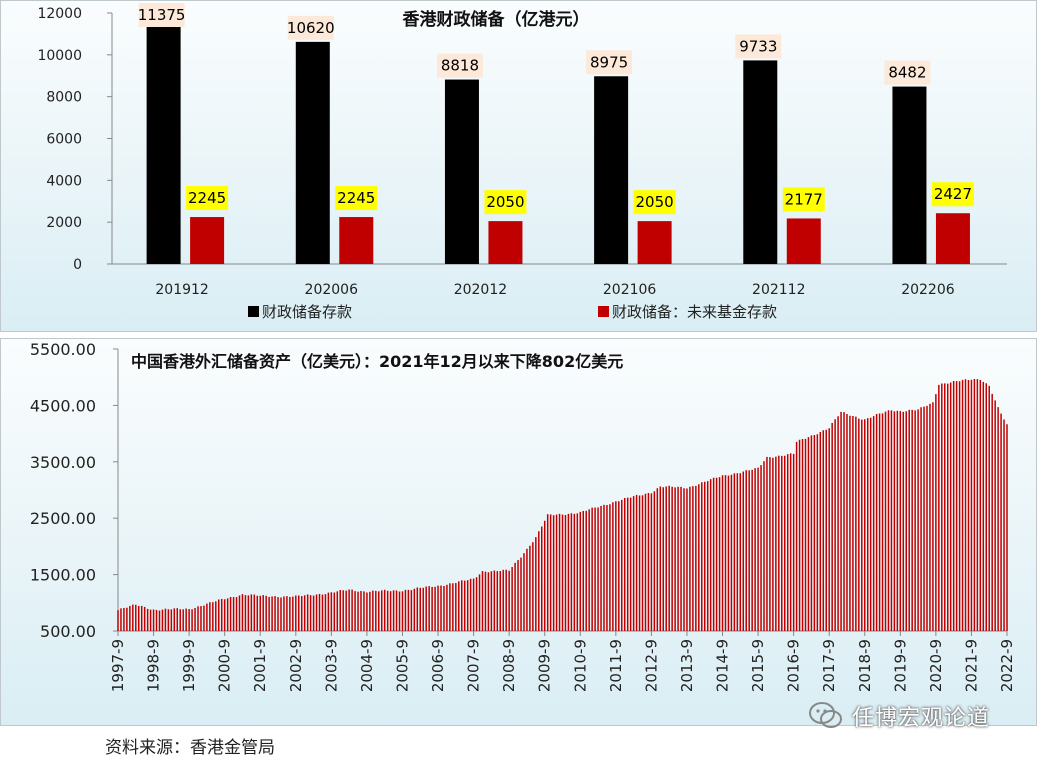 The width and height of the screenshot is (1038, 761). What do you see at coordinates (694, 312) in the screenshot?
I see `legend-label-2: 财政储备：未来基金存款` at bounding box center [694, 312].